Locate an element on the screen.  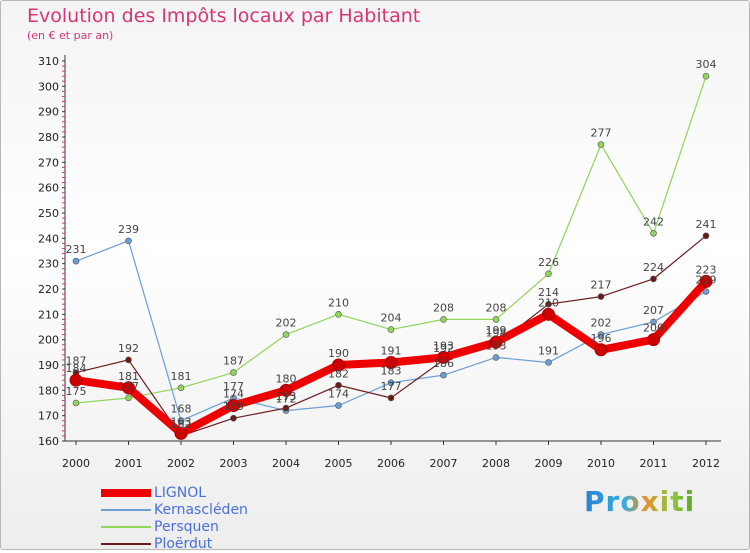
y-tick-label: 210 is located at coordinates (48, 314).